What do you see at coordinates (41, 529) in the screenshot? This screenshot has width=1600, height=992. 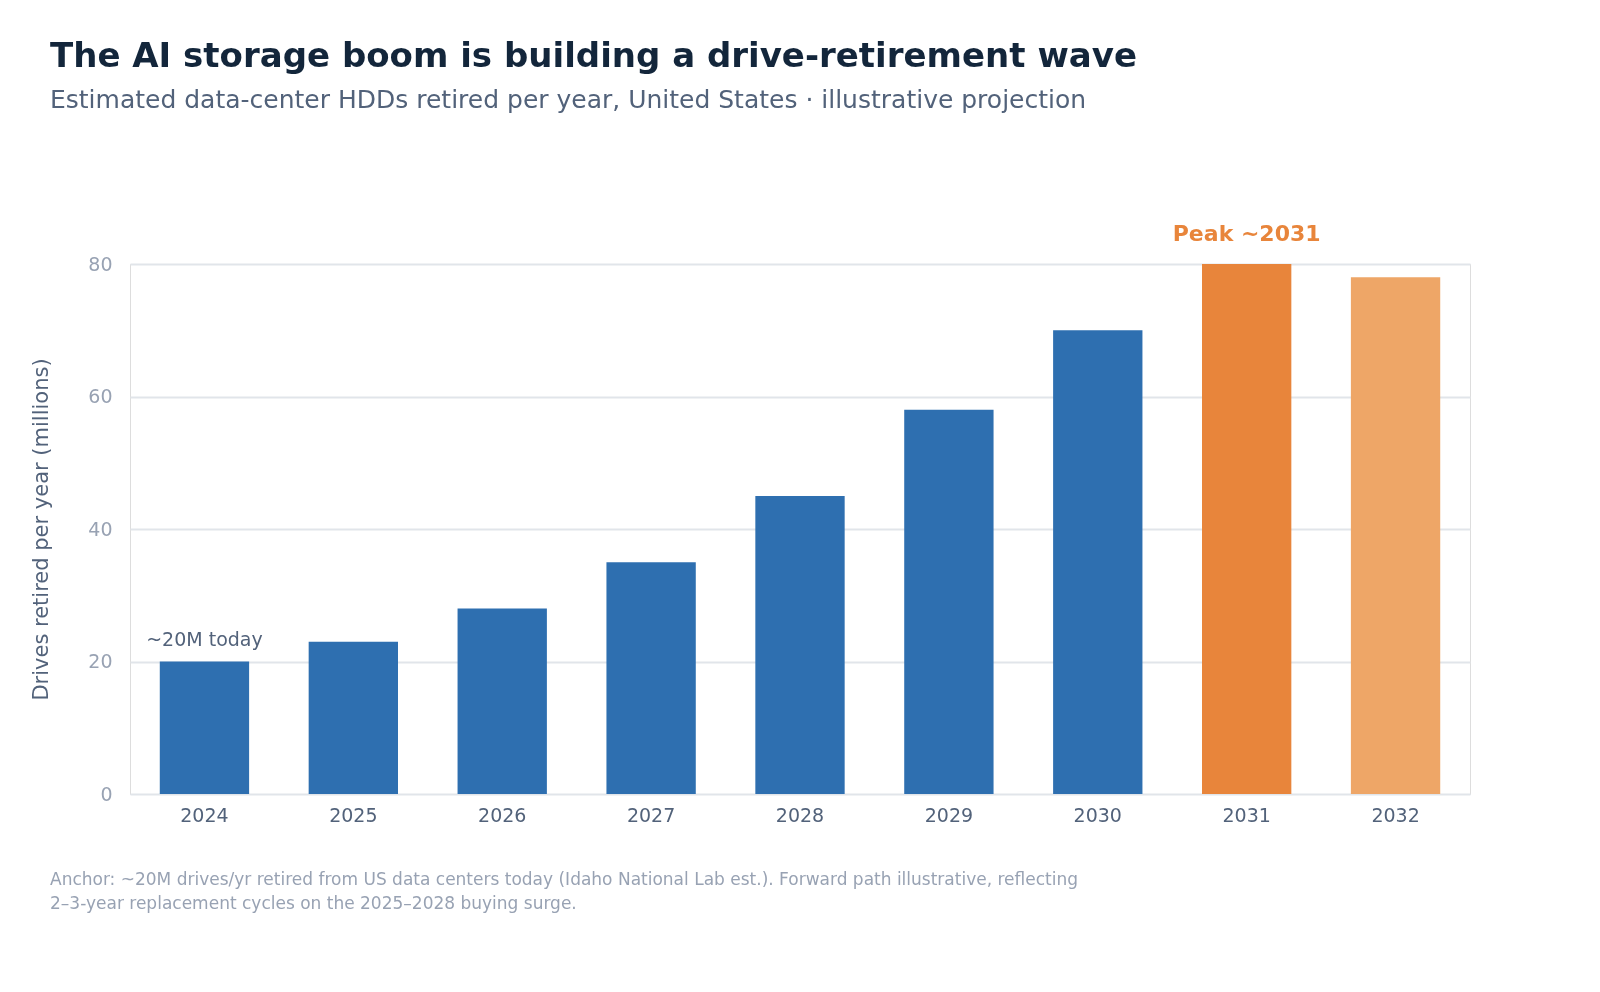 I see `y-axis-title: Drives retired per year (millions)` at bounding box center [41, 529].